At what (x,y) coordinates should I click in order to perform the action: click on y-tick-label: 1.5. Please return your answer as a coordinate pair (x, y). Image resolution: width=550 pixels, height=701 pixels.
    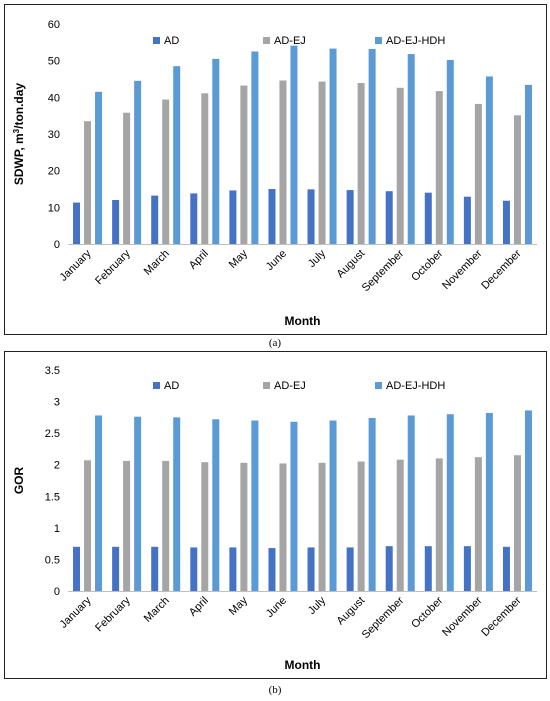
    Looking at the image, I should click on (52, 497).